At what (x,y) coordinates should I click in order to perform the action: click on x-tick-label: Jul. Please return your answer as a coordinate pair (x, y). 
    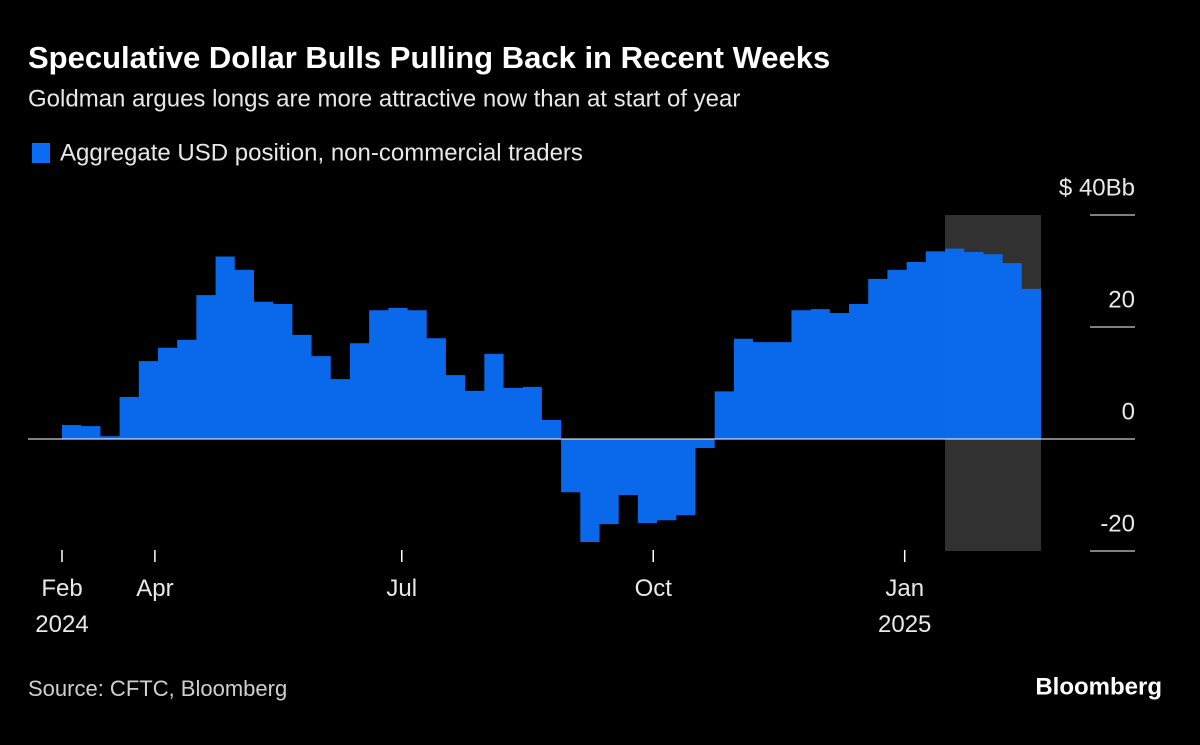
    Looking at the image, I should click on (401, 588).